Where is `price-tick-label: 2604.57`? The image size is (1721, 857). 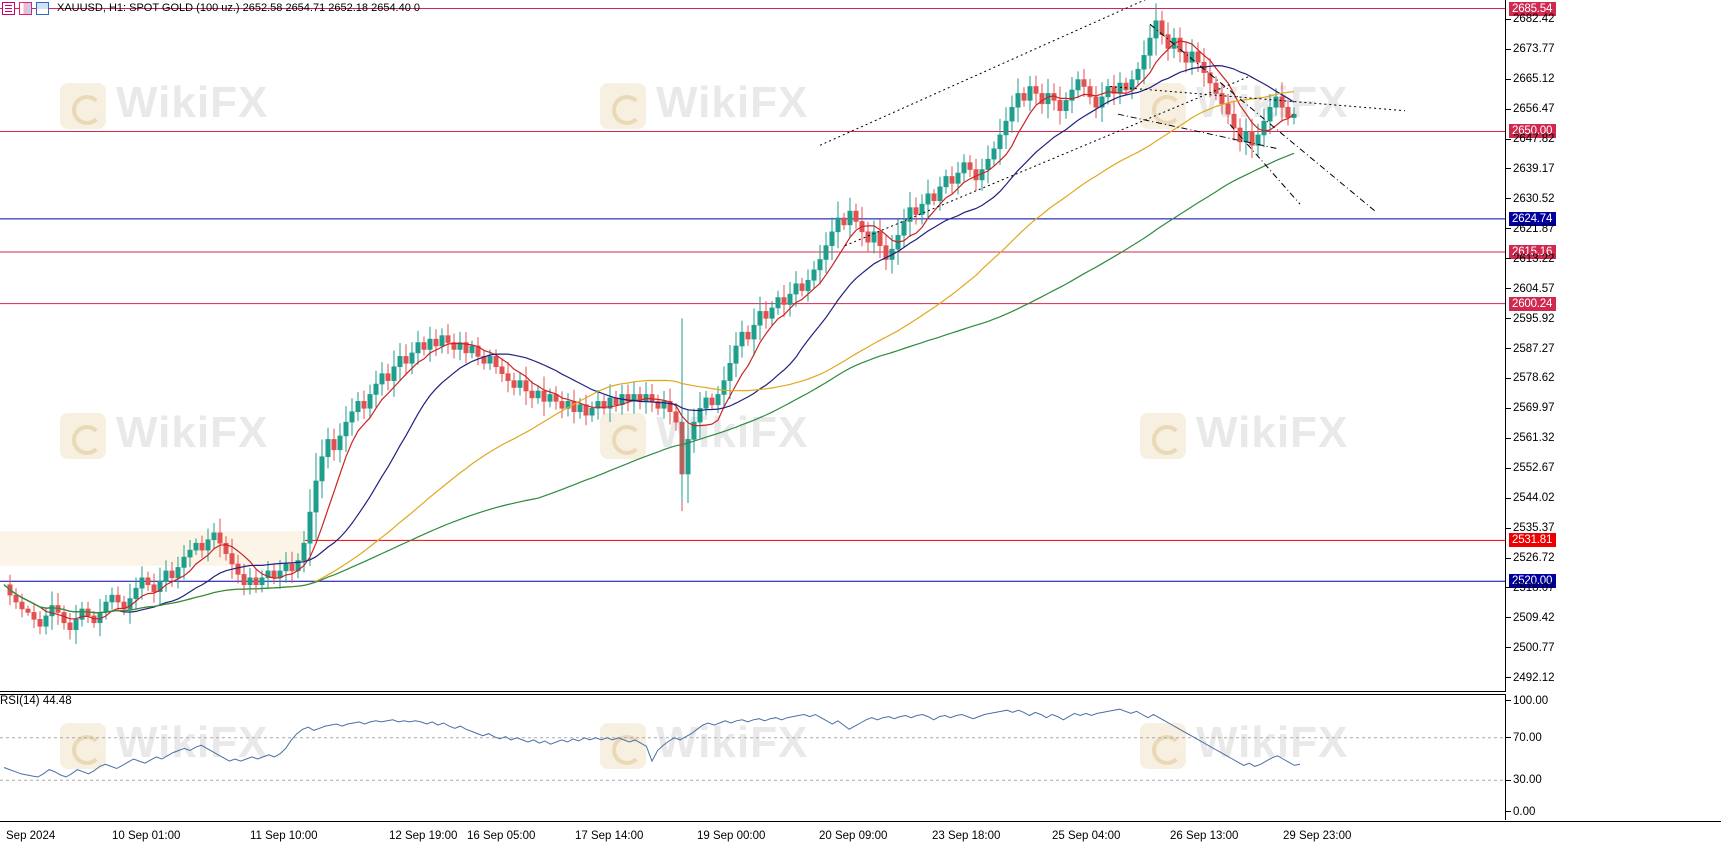 price-tick-label: 2604.57 is located at coordinates (1534, 288).